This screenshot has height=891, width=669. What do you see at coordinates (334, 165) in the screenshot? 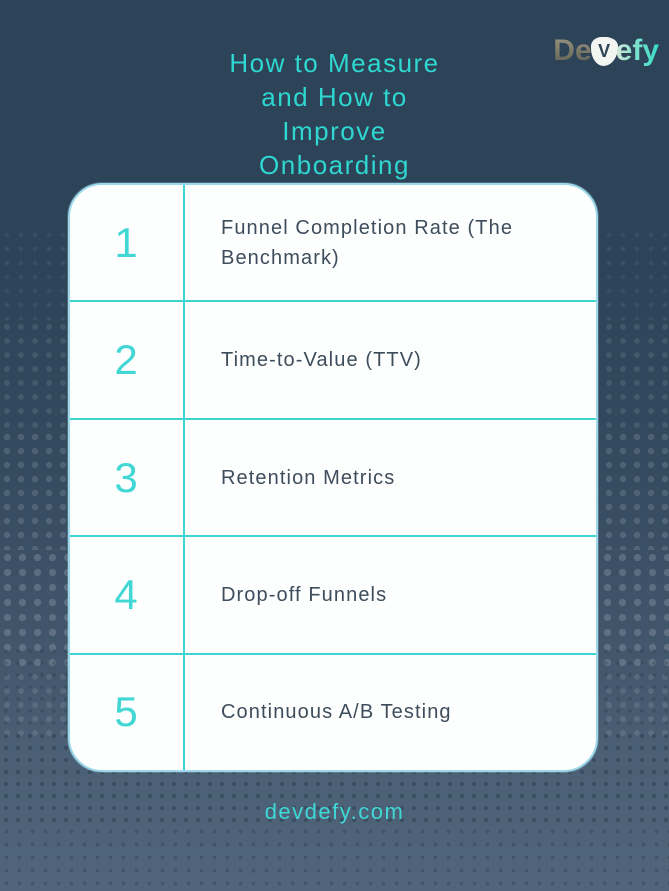
I see `title-line-4: Onboarding` at bounding box center [334, 165].